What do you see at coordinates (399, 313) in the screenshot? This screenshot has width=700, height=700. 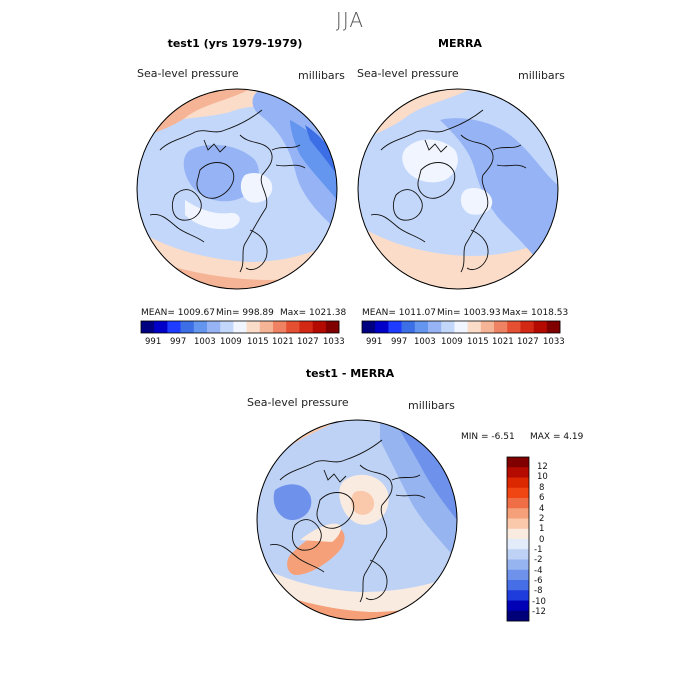 I see `panel2-mean: MEAN= 1011.07` at bounding box center [399, 313].